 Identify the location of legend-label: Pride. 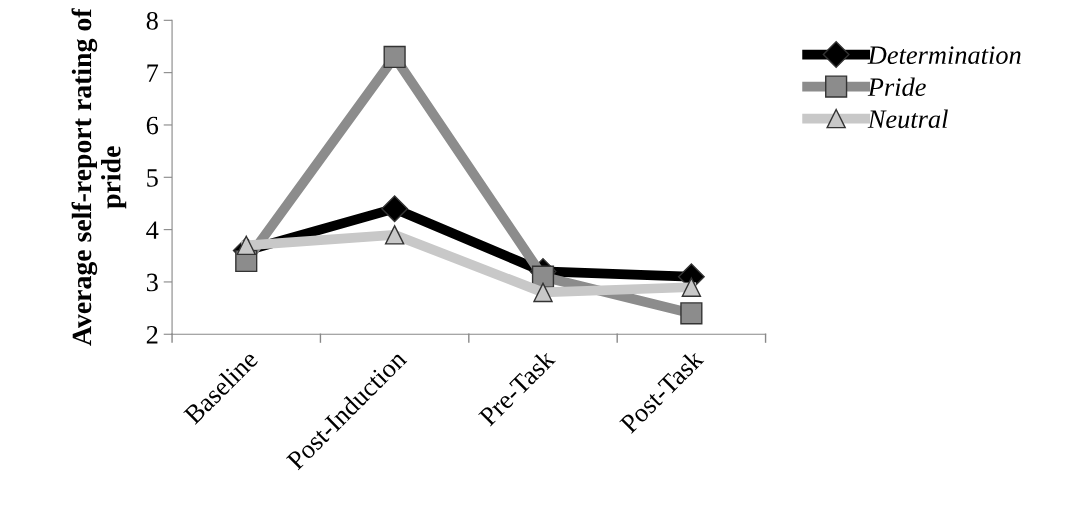
(896, 87).